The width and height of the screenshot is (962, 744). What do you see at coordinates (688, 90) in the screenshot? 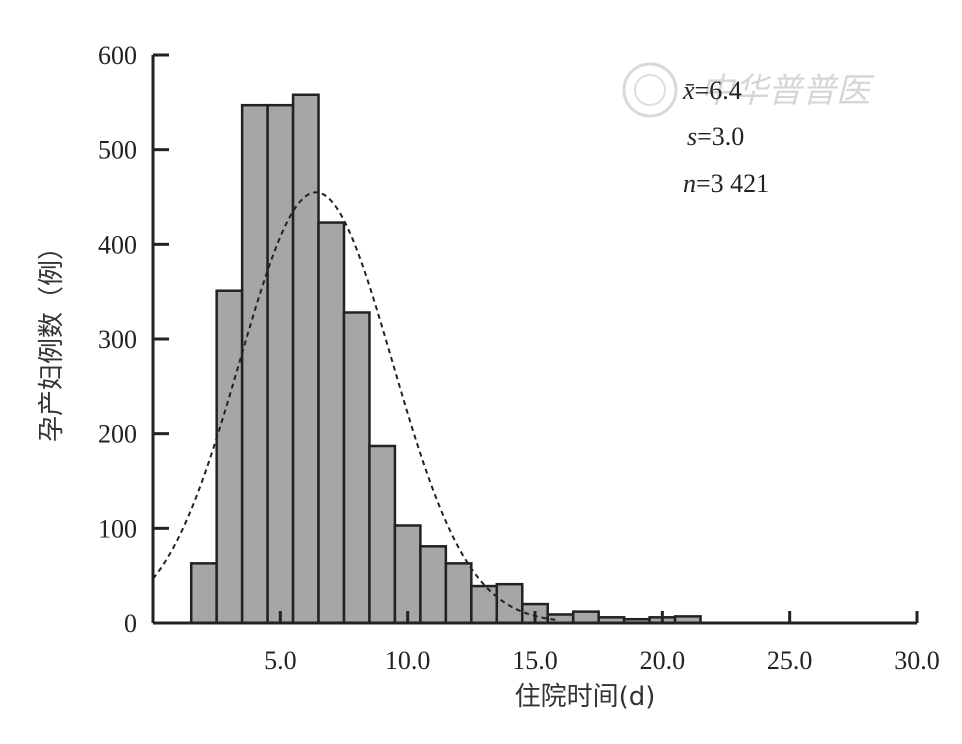
I see `stat-mean-var: x̄` at bounding box center [688, 90].